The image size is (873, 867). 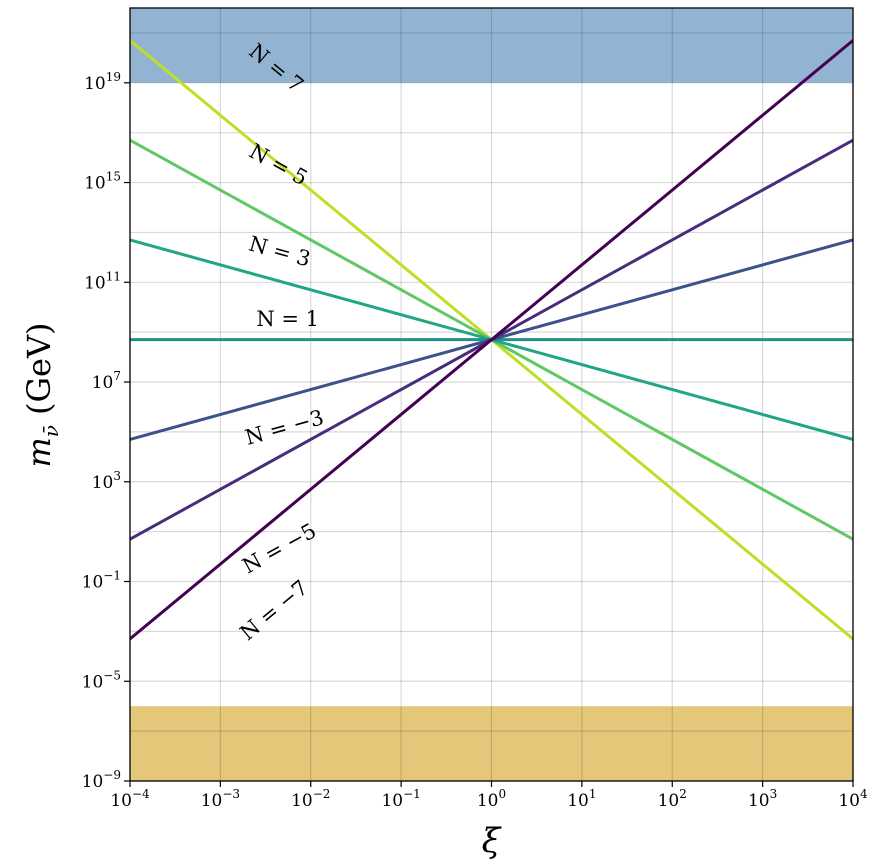 What do you see at coordinates (101, 680) in the screenshot?
I see `y-tick-label-1: 10⁻⁵` at bounding box center [101, 680].